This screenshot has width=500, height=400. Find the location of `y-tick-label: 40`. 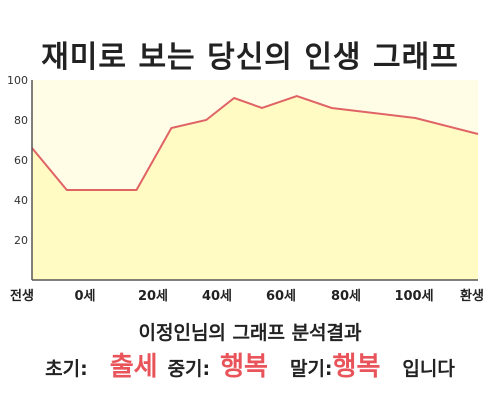

y-tick-label: 40 is located at coordinates (21, 200).